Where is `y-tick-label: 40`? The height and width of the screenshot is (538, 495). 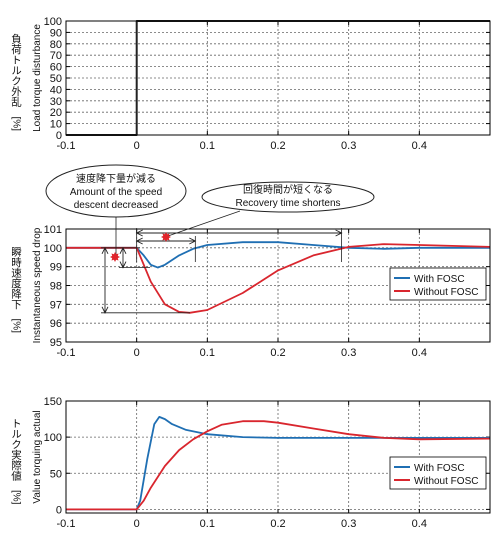
y-tick-label: 40 is located at coordinates (56, 90).